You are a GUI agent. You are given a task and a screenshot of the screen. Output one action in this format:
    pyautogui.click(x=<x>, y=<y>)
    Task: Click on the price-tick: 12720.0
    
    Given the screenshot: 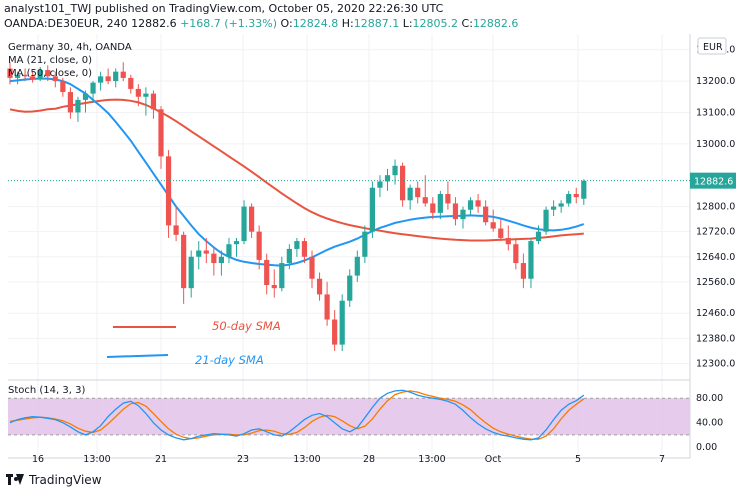 What is the action you would take?
    pyautogui.click(x=715, y=232)
    